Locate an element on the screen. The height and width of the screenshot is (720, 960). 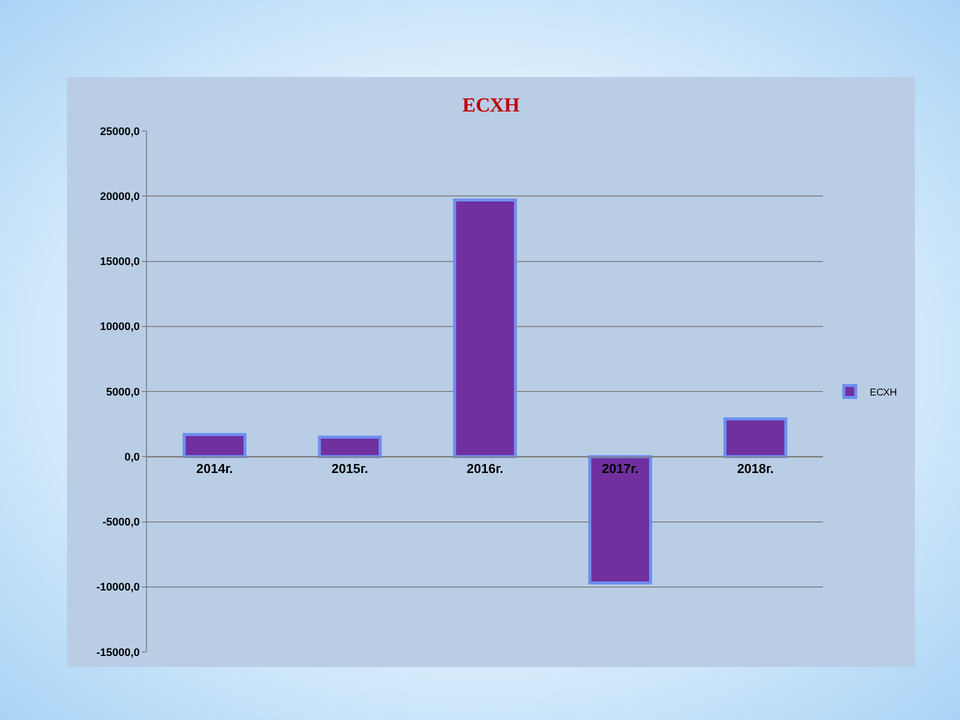
y-tick-label: -15000,0 is located at coordinates (118, 652).